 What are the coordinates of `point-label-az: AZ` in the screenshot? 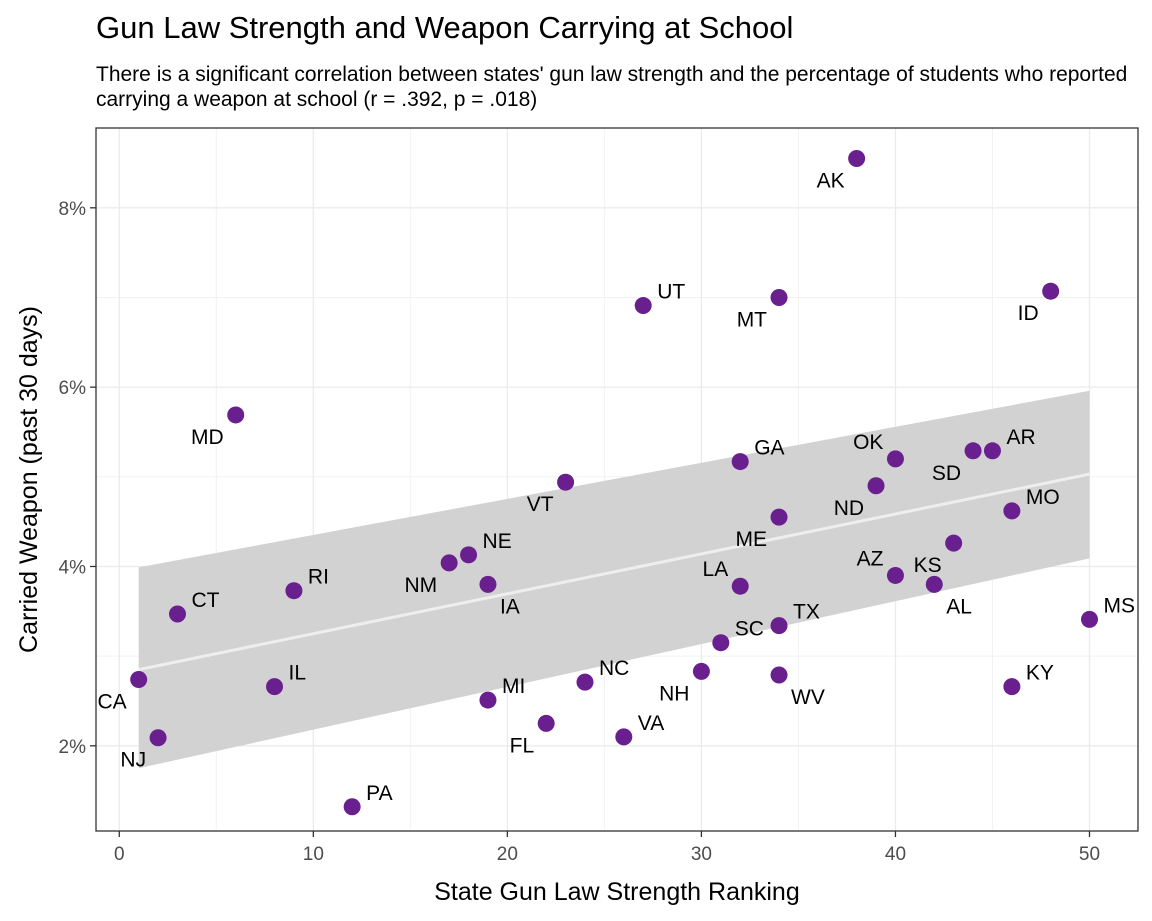 It's located at (870, 558).